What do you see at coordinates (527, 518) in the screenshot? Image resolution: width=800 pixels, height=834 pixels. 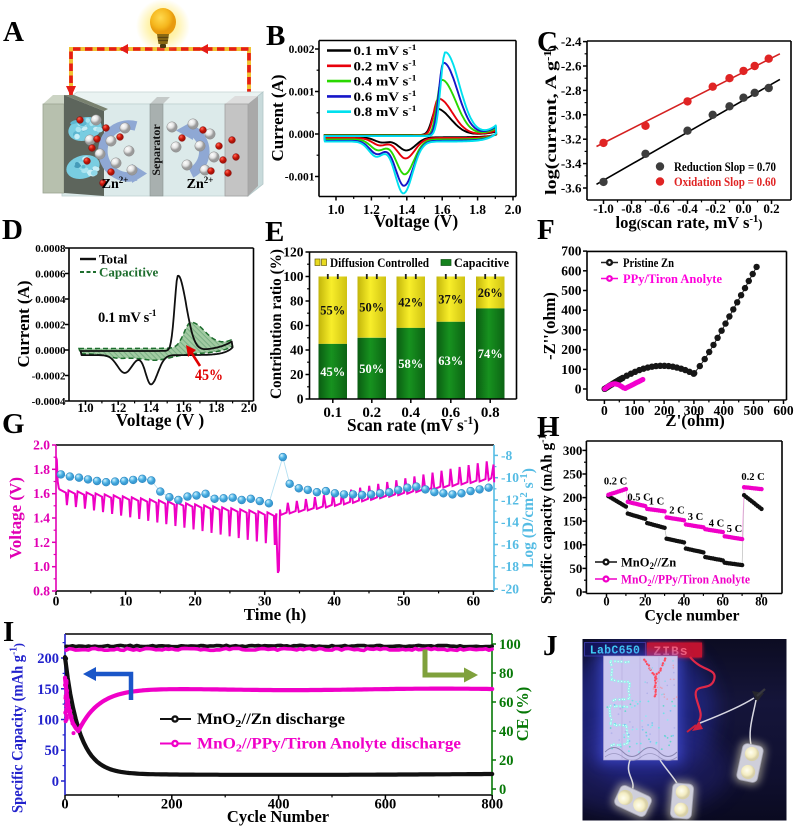 I see `svg-text: Log (D/cm2 s-1)` at bounding box center [527, 518].